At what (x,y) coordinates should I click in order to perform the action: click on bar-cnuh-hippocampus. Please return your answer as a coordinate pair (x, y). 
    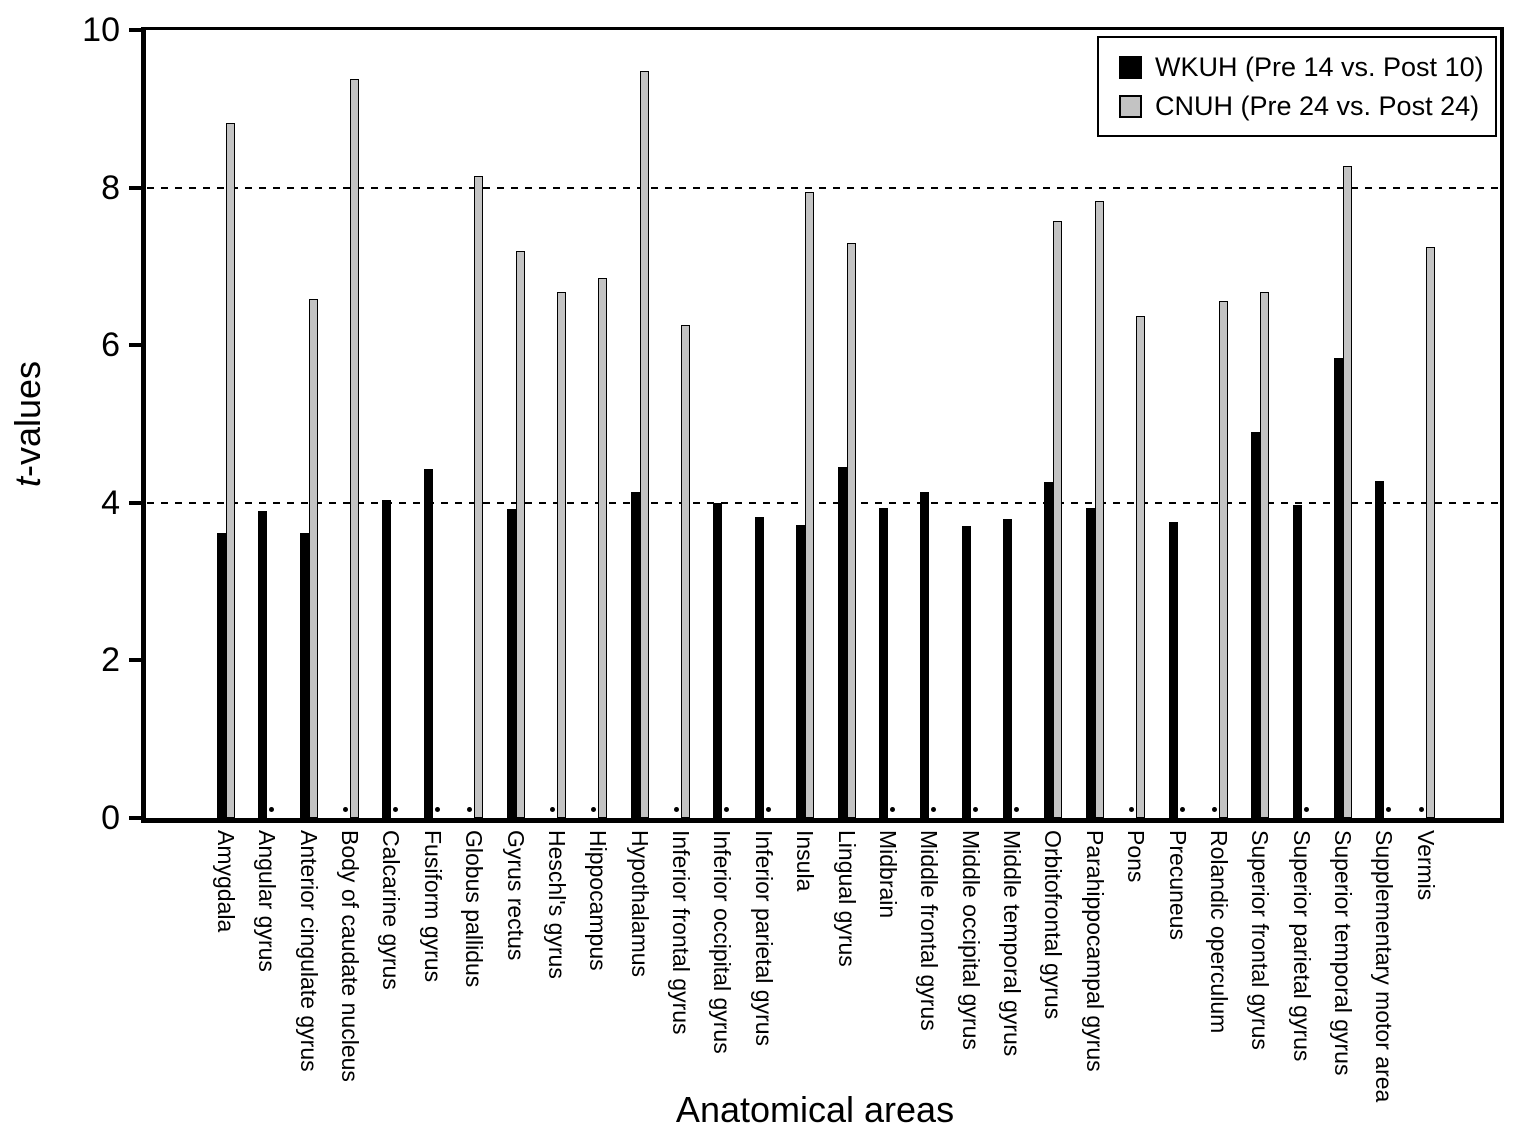
    Looking at the image, I should click on (603, 548).